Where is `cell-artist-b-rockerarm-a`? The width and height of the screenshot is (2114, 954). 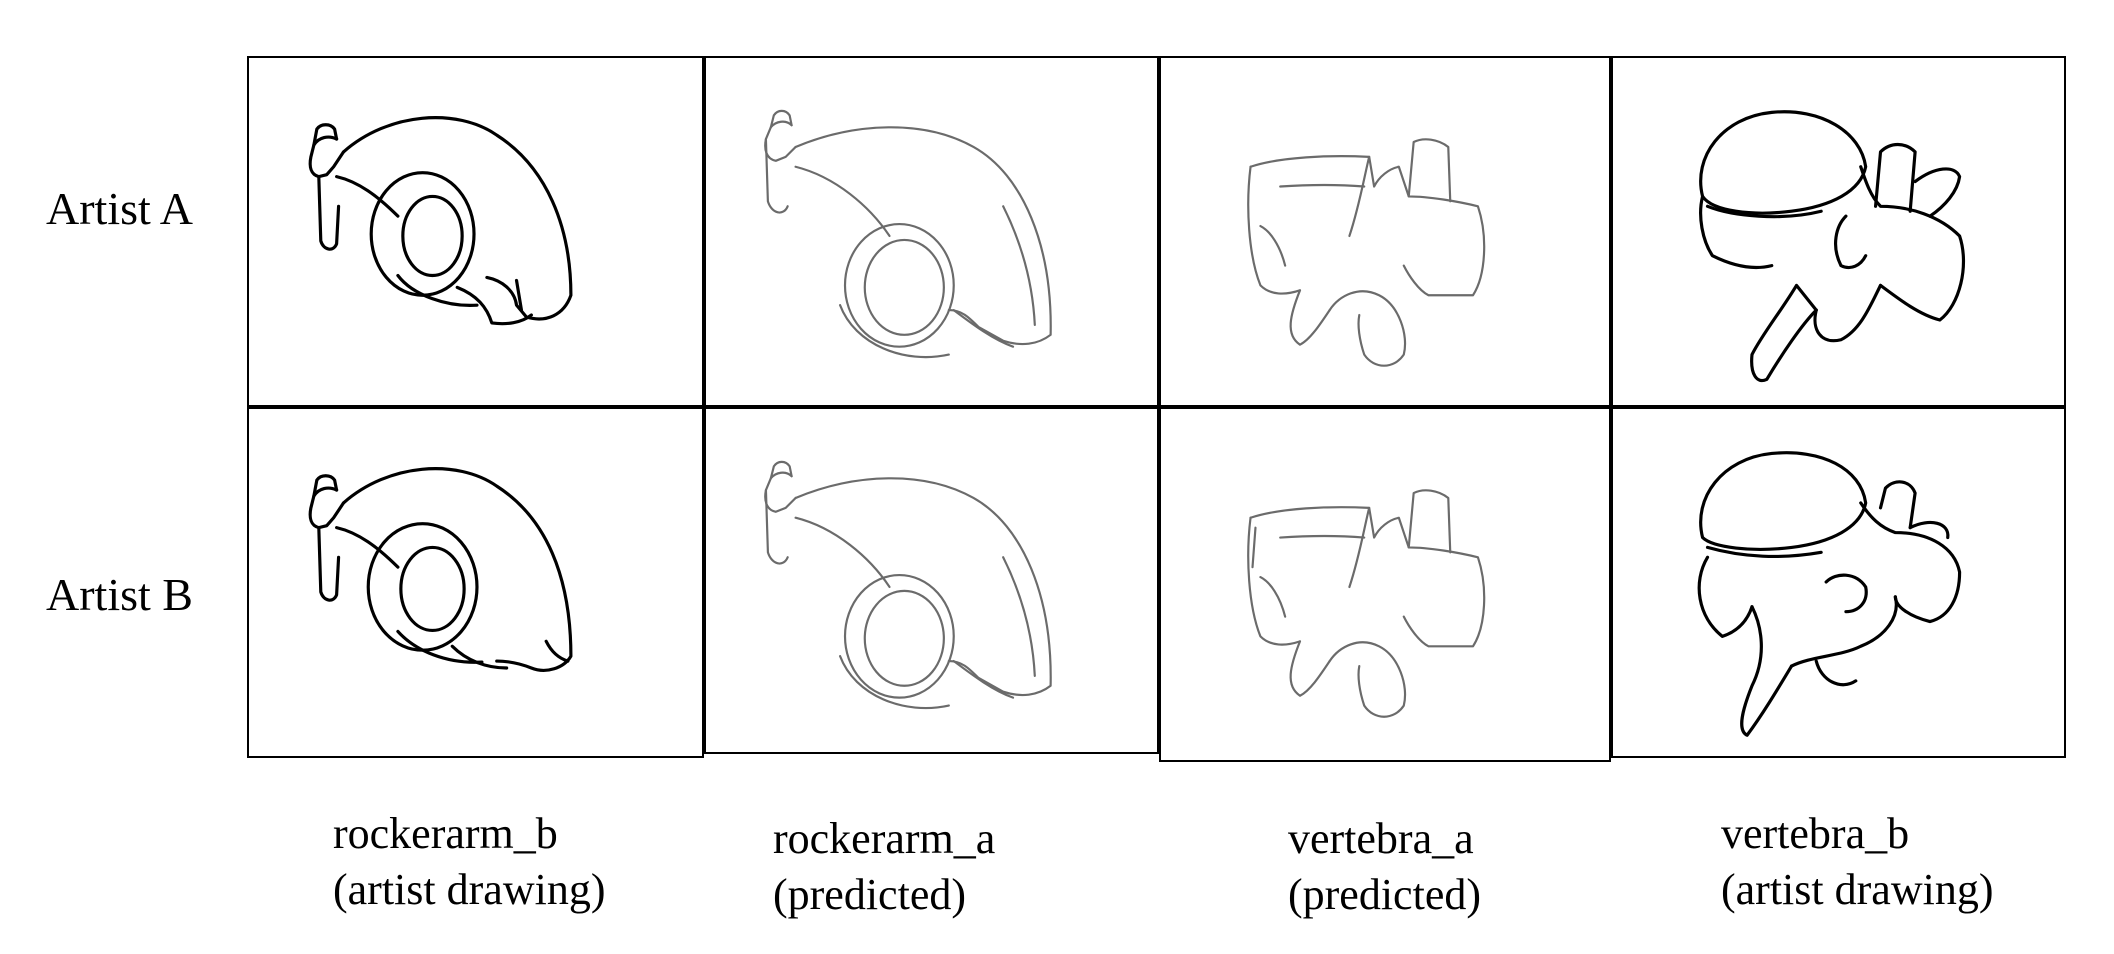
cell-artist-b-rockerarm-a is located at coordinates (931, 580).